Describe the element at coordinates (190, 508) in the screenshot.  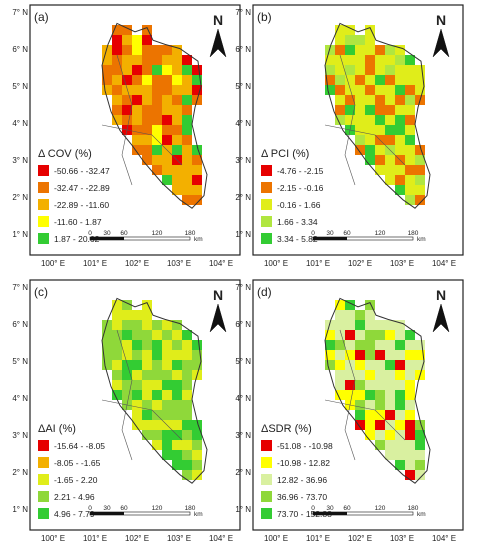
I see `scale-tick-label: 180` at that location.